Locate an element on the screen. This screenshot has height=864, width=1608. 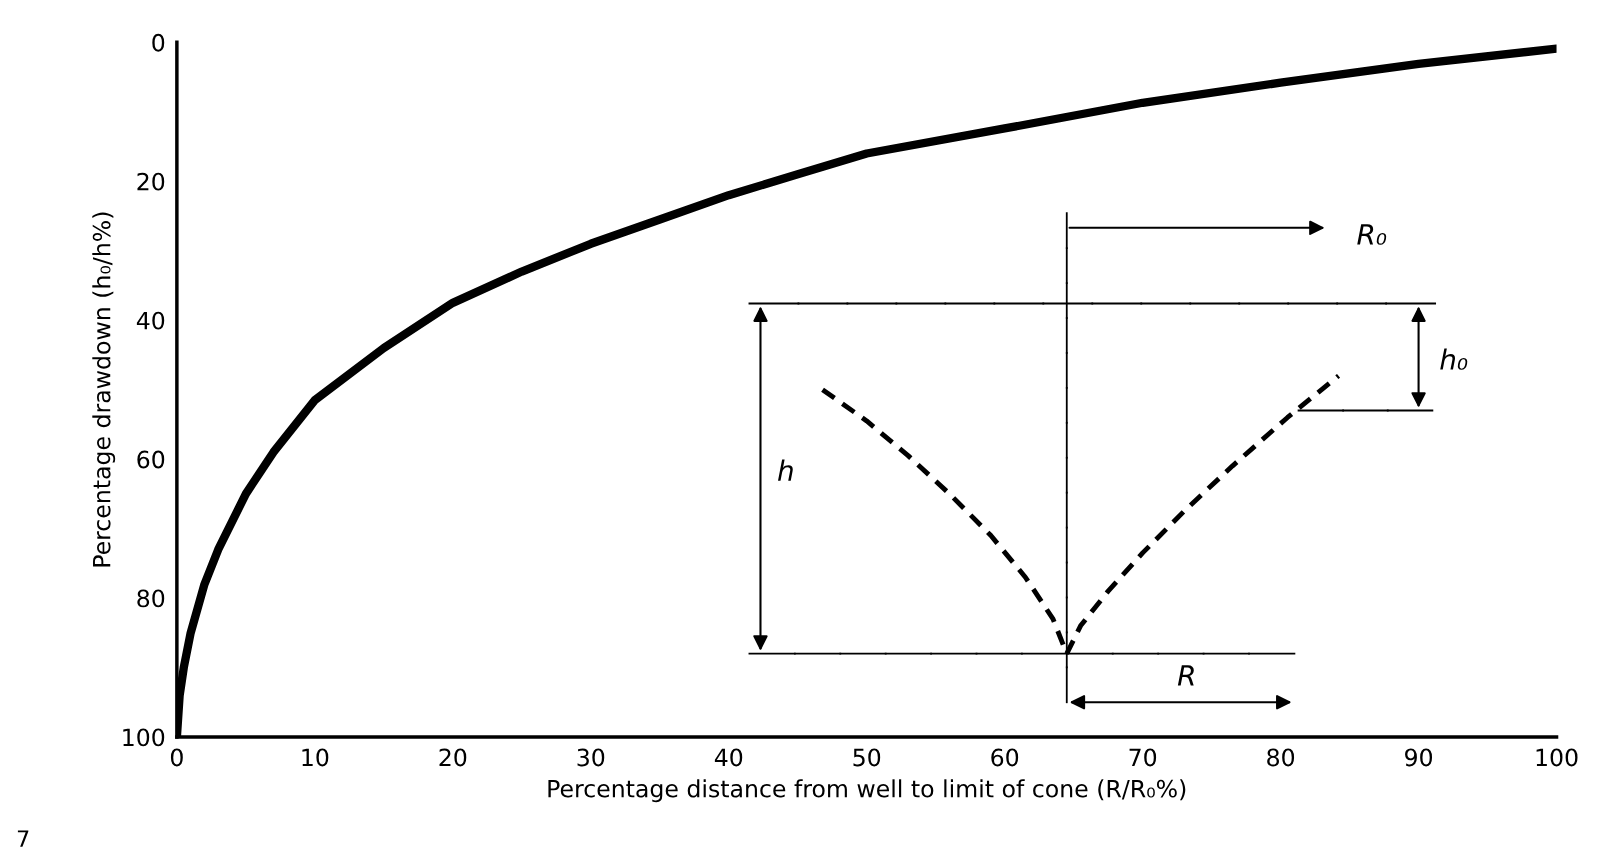
y-tick-label: 40 is located at coordinates (150, 320).